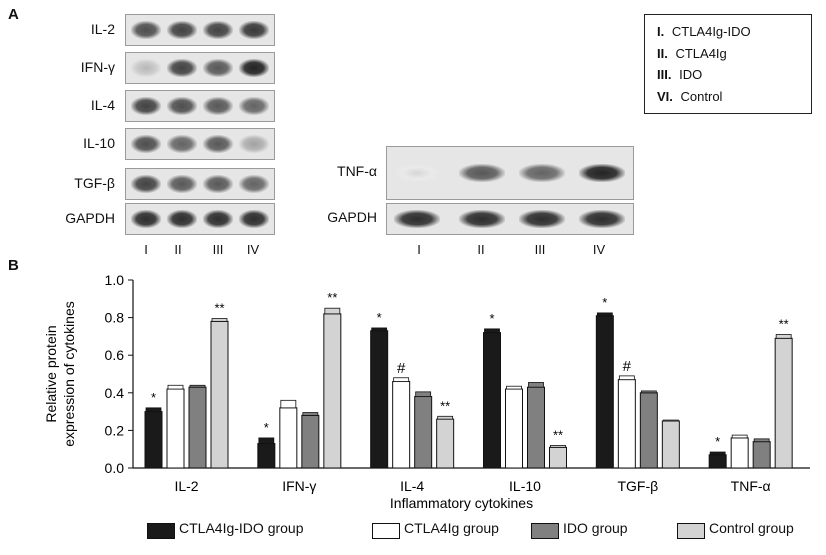 Image resolution: width=826 pixels, height=555 pixels. I want to click on y-tick-label: 0.2, so click(115, 430).